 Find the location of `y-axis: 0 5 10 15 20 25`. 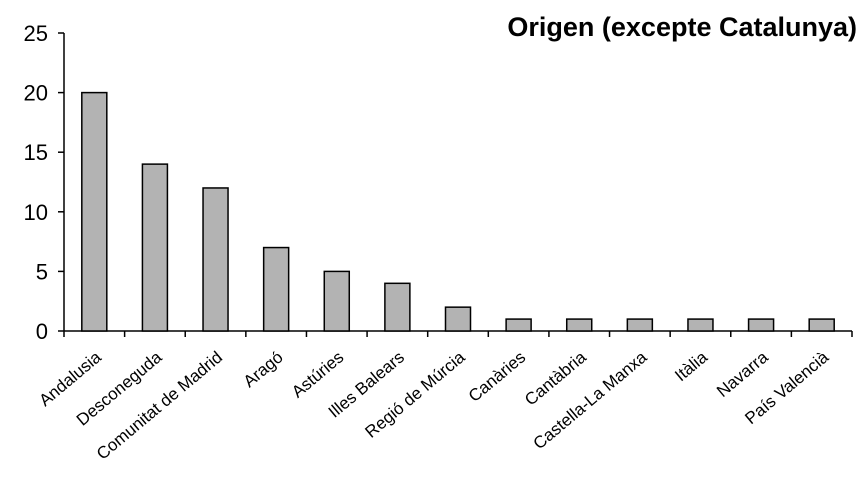

y-axis: 0 5 10 15 20 25 is located at coordinates (44, 182).